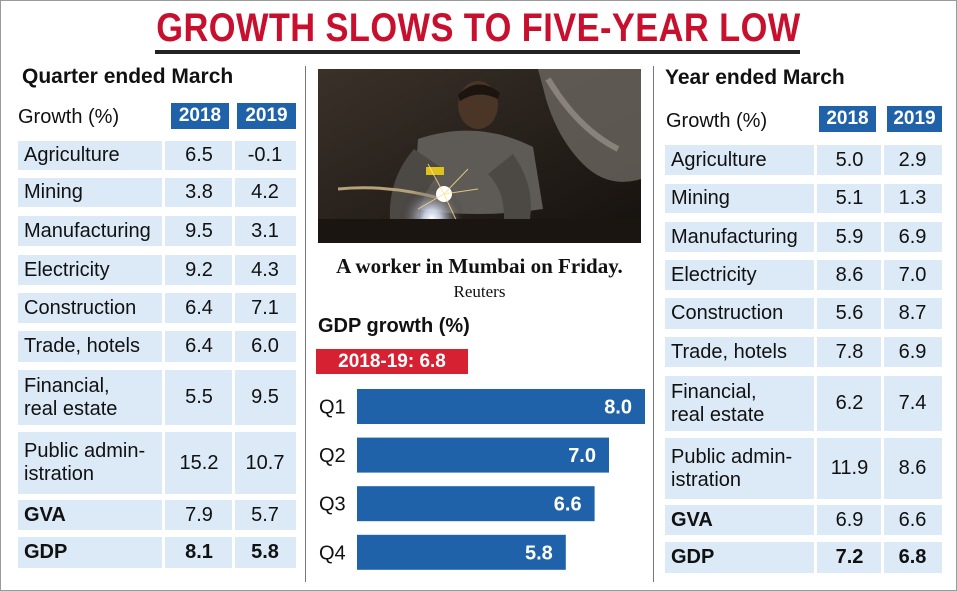  Describe the element at coordinates (803, 313) in the screenshot. I see `table-row: Construction 5.6 8.7` at that location.